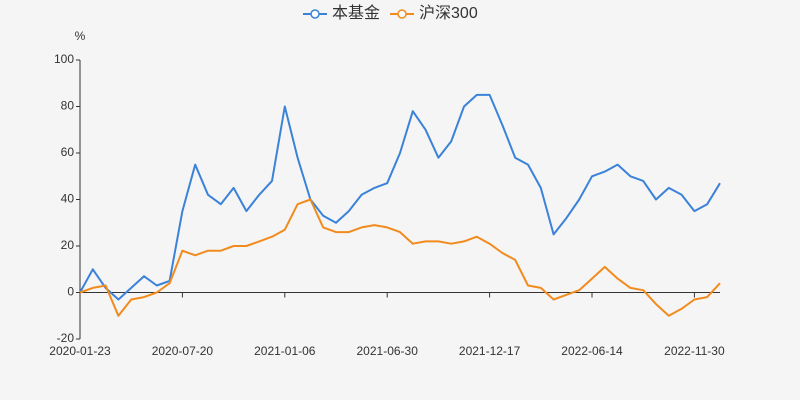 This screenshot has width=800, height=400. Describe the element at coordinates (64, 59) in the screenshot. I see `y-tick-label: 100` at that location.